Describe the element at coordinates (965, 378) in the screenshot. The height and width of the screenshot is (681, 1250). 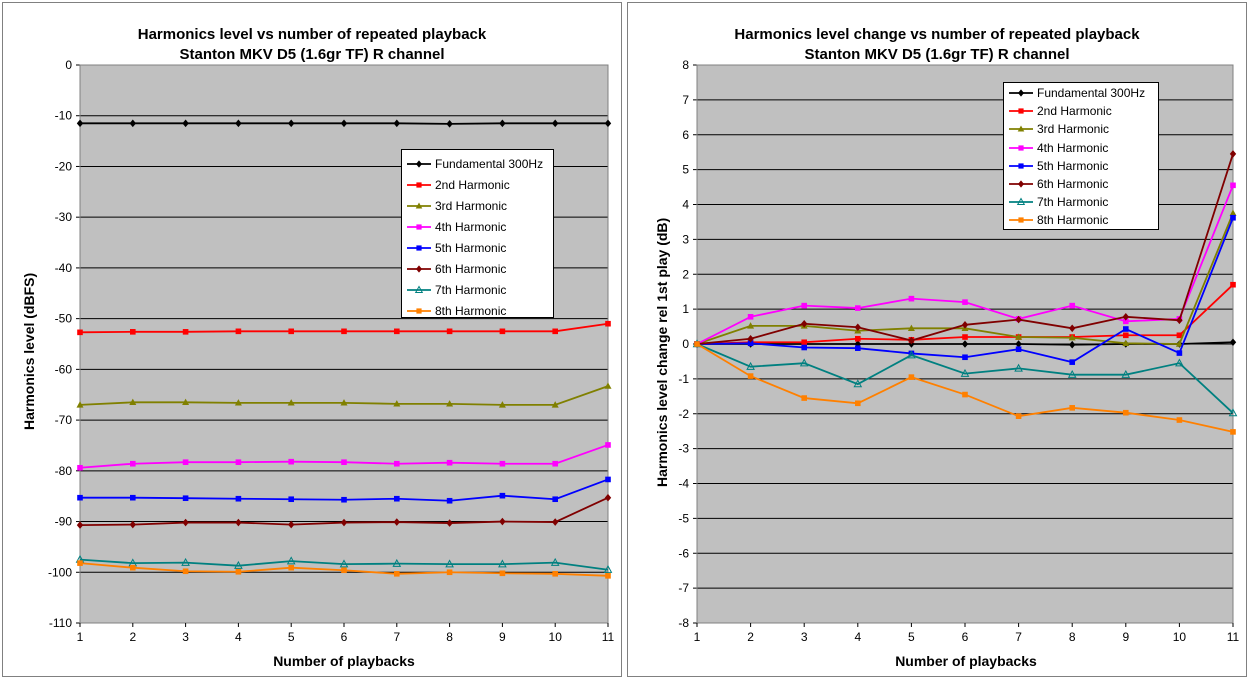
I see `series-7th-harmonic` at that location.